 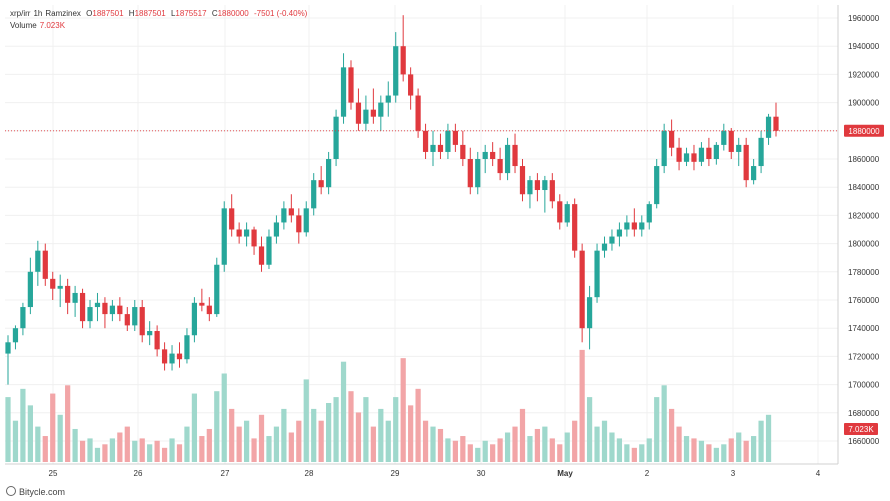 I want to click on current-price-label: 1880000, so click(x=864, y=131).